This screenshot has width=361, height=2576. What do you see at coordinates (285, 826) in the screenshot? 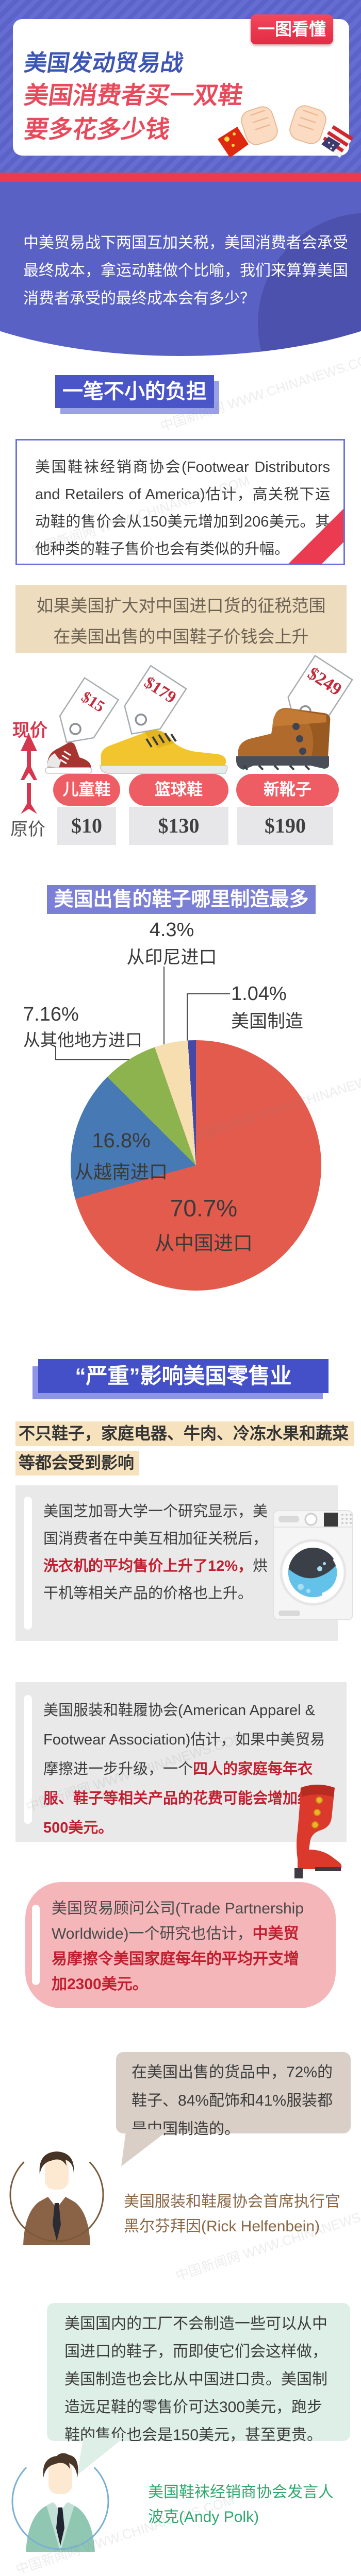
I see `original-price-boots: $190` at bounding box center [285, 826].